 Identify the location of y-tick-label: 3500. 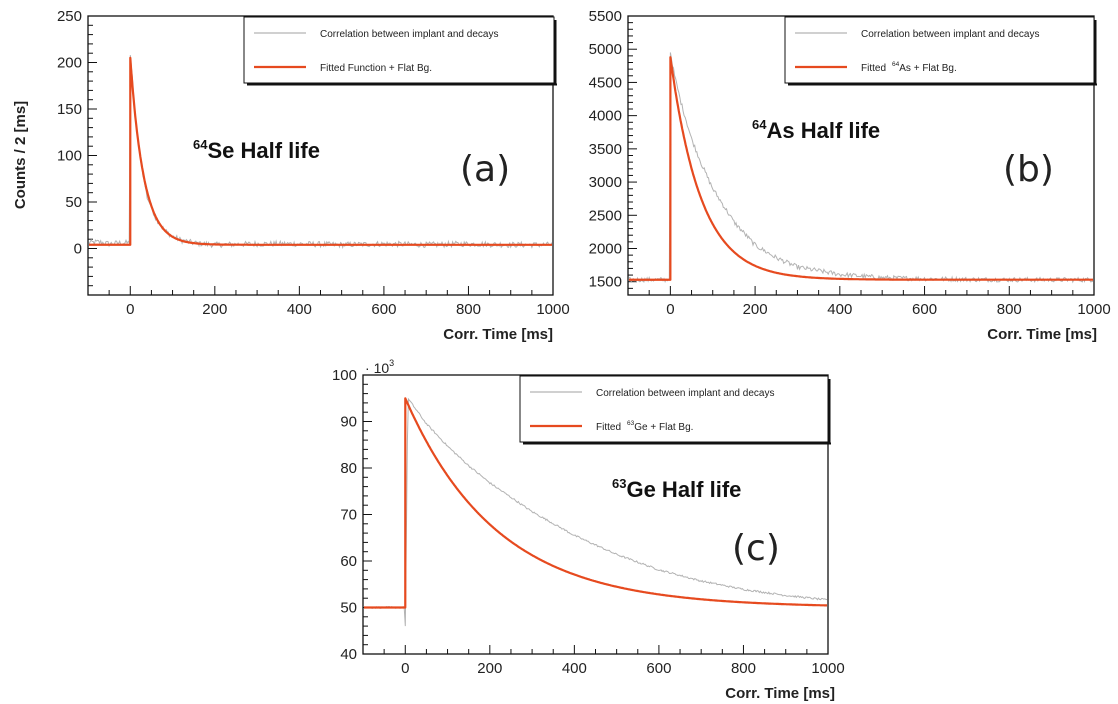
(605, 149).